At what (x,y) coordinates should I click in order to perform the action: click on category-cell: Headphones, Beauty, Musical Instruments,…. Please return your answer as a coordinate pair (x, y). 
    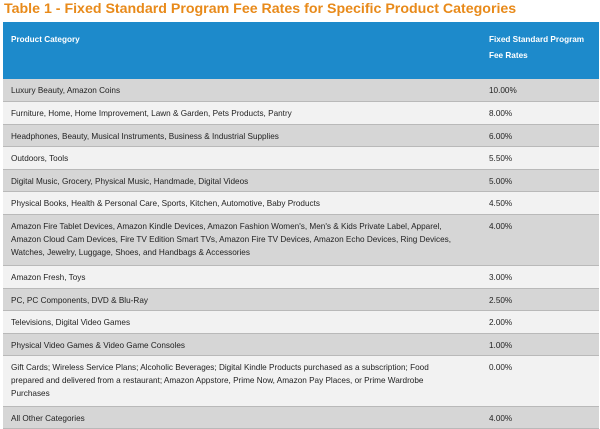
    Looking at the image, I should click on (145, 136).